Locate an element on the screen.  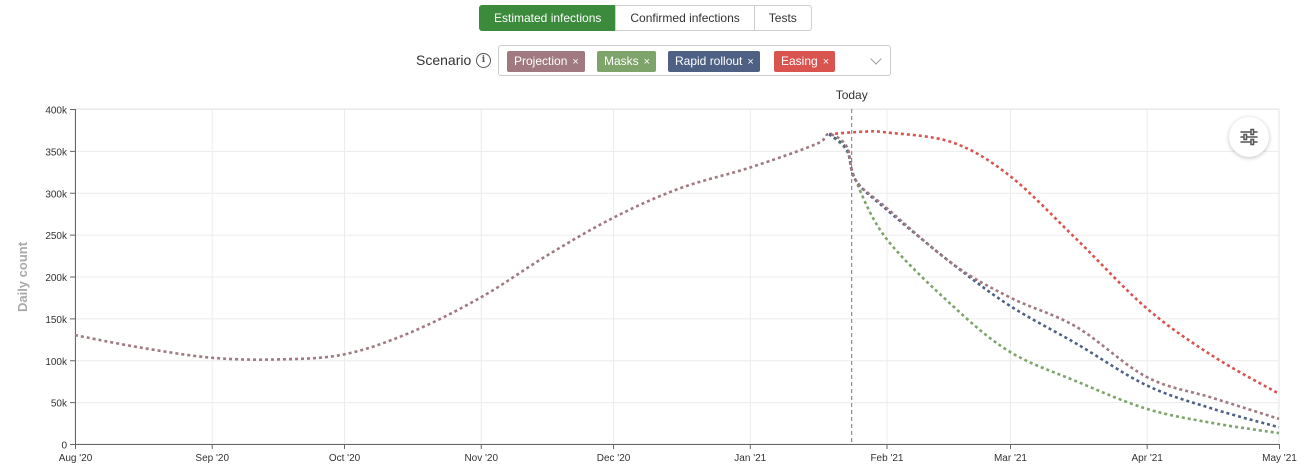
x-tick-label: Oct '20 is located at coordinates (345, 458).